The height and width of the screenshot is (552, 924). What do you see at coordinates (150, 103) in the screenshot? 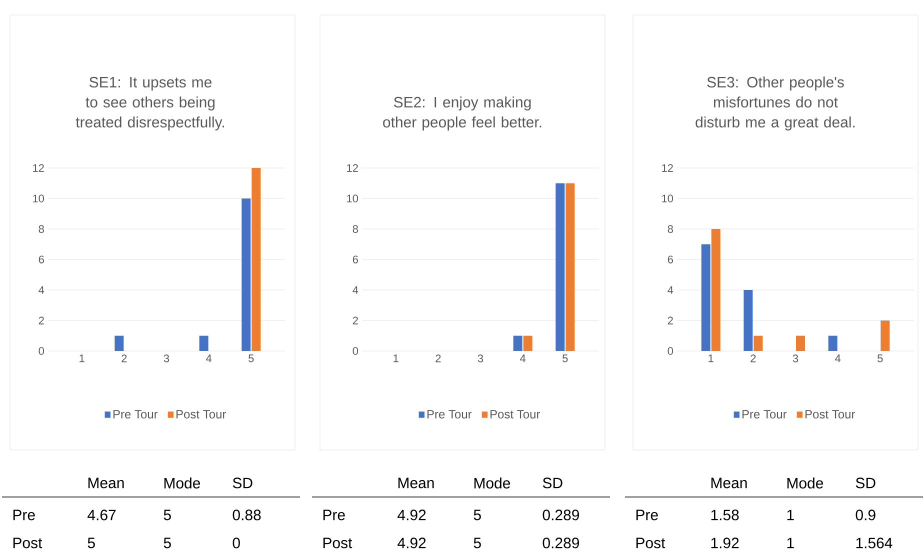
I see `chart-title: SE1: It upsets me to see others being treated disrespectfully.` at bounding box center [150, 103].